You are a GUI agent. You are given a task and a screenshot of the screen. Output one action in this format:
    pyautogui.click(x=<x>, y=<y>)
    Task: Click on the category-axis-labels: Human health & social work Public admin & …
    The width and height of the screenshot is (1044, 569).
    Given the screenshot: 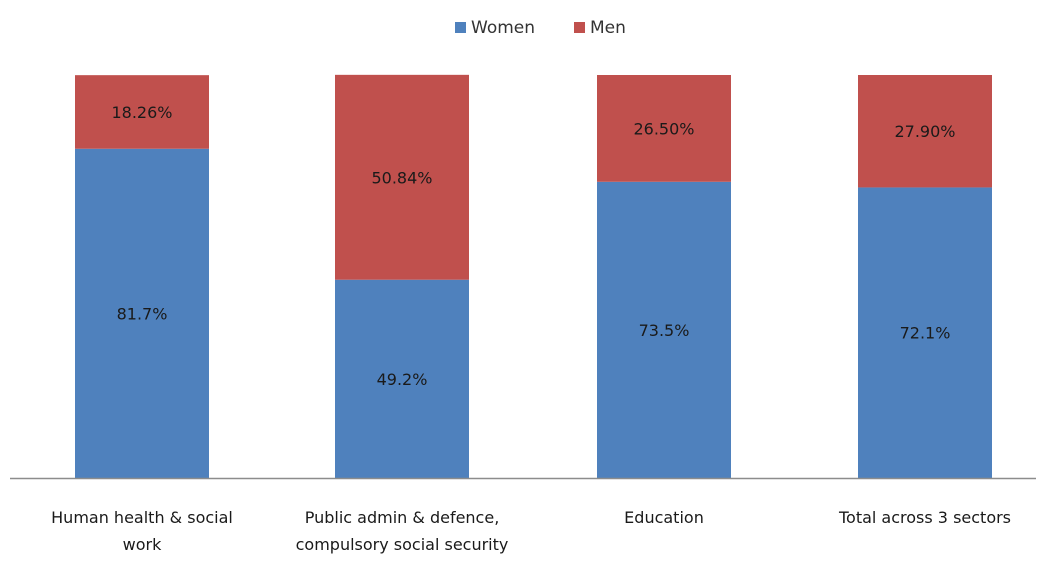 What is the action you would take?
    pyautogui.click(x=531, y=531)
    